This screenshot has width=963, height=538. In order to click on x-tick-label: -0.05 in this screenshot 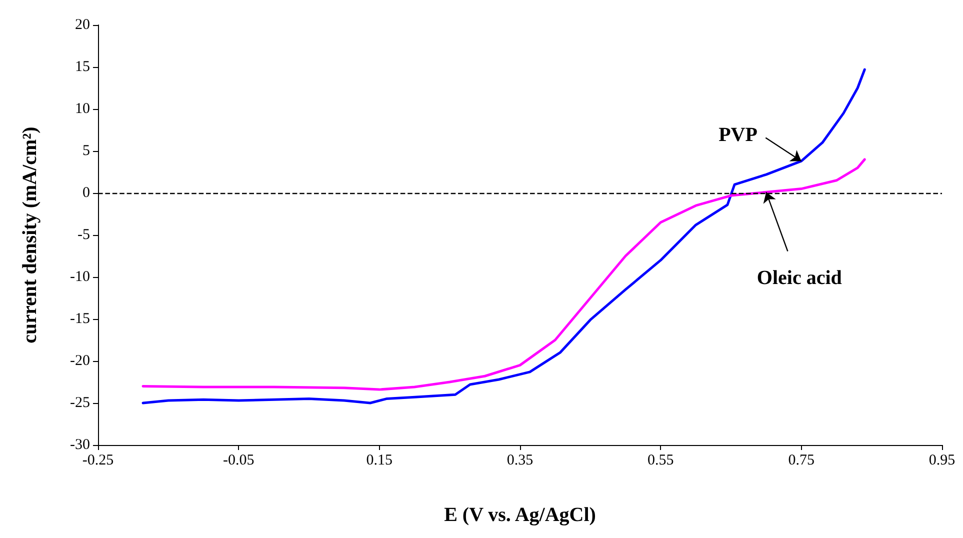, I will do `click(238, 460)`.